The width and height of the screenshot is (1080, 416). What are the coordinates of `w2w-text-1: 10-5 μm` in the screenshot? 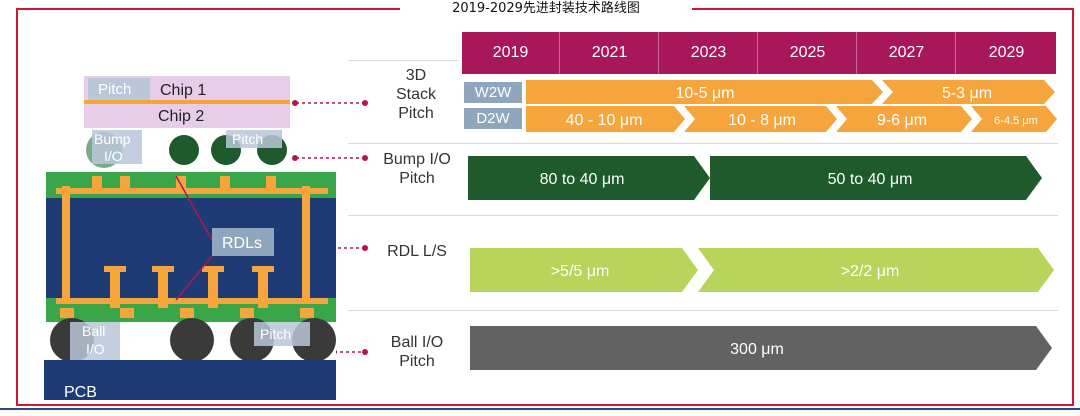 It's located at (704, 93).